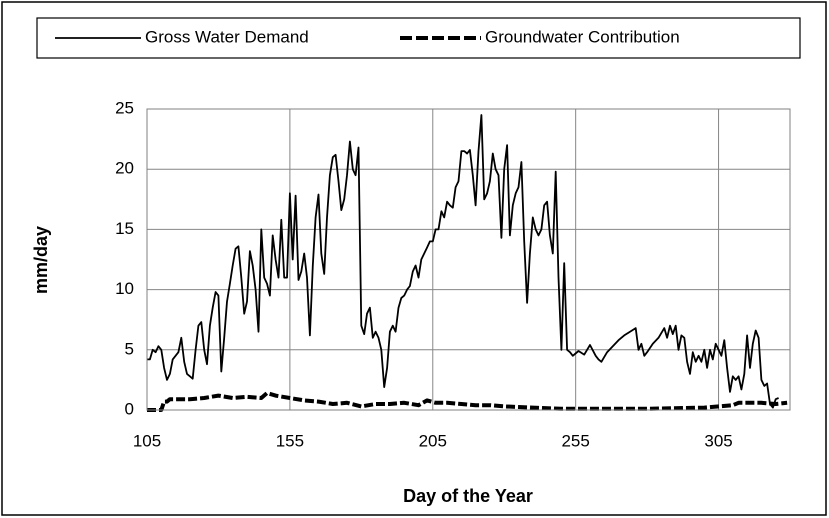  I want to click on y-tick-label: 20, so click(124, 168).